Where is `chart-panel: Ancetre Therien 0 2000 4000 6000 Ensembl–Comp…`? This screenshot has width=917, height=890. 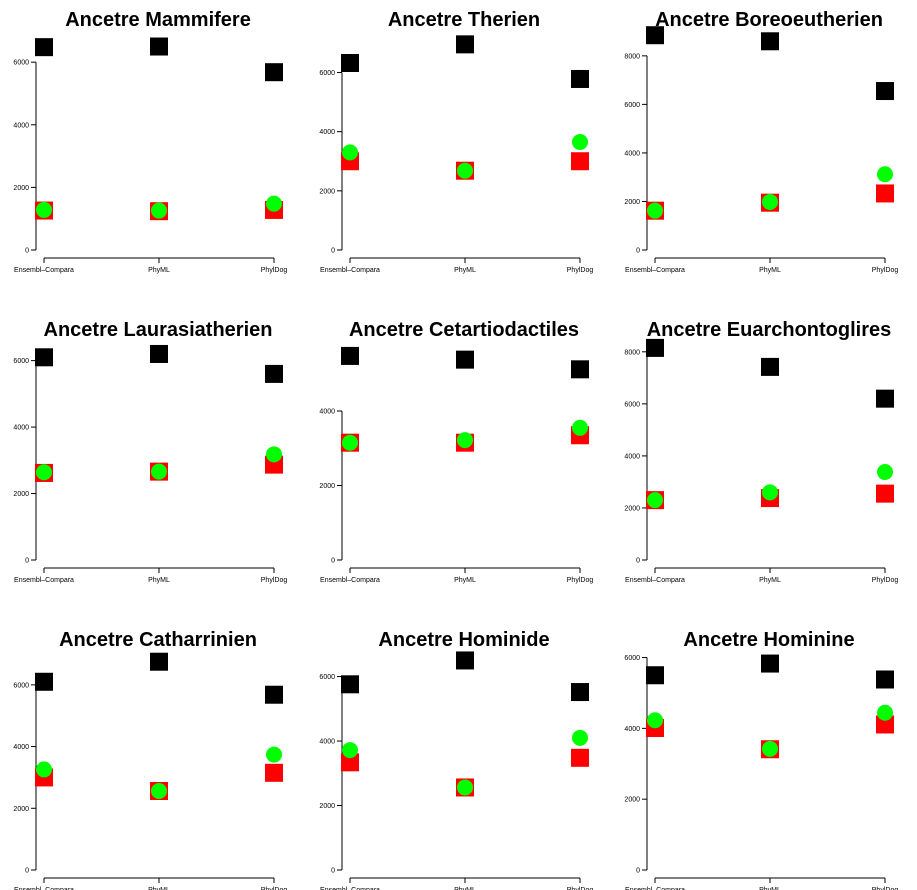 chart-panel: Ancetre Therien 0 2000 4000 6000 Ensembl–Comp… is located at coordinates (456, 141).